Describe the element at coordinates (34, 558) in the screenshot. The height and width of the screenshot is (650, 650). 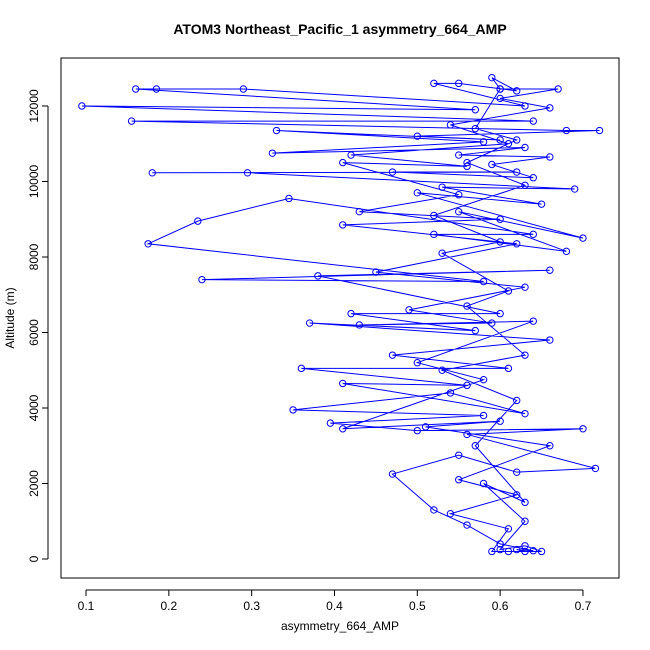
I see `y-tick-label: 0` at that location.